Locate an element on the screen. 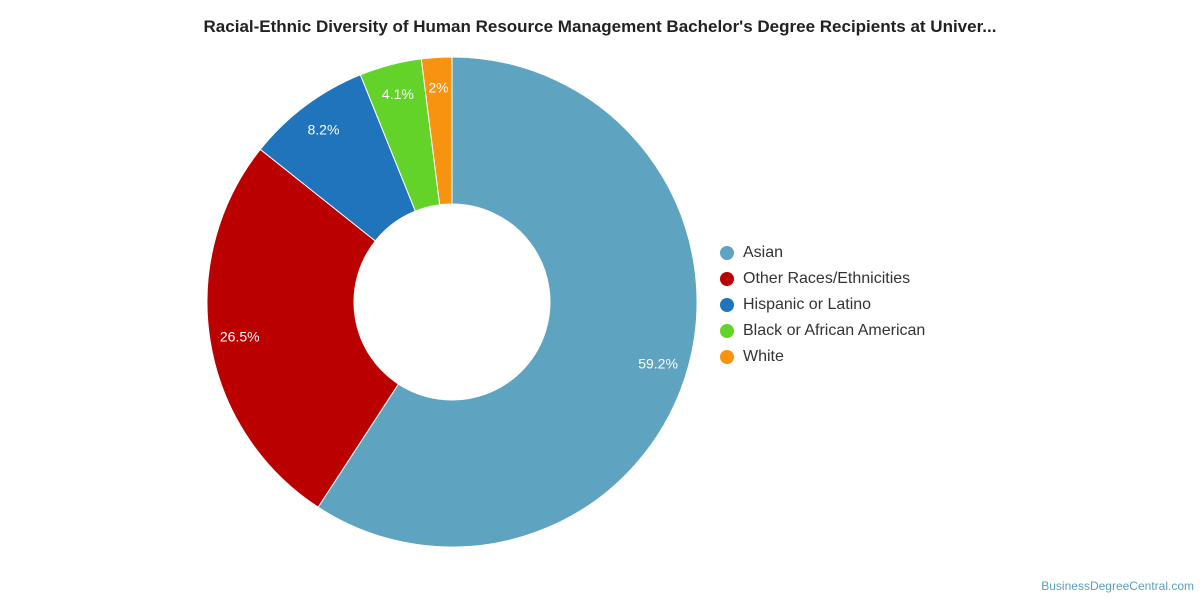  legend-item-other-races-ethnicities: Other Races/Ethnicities is located at coordinates (822, 279).